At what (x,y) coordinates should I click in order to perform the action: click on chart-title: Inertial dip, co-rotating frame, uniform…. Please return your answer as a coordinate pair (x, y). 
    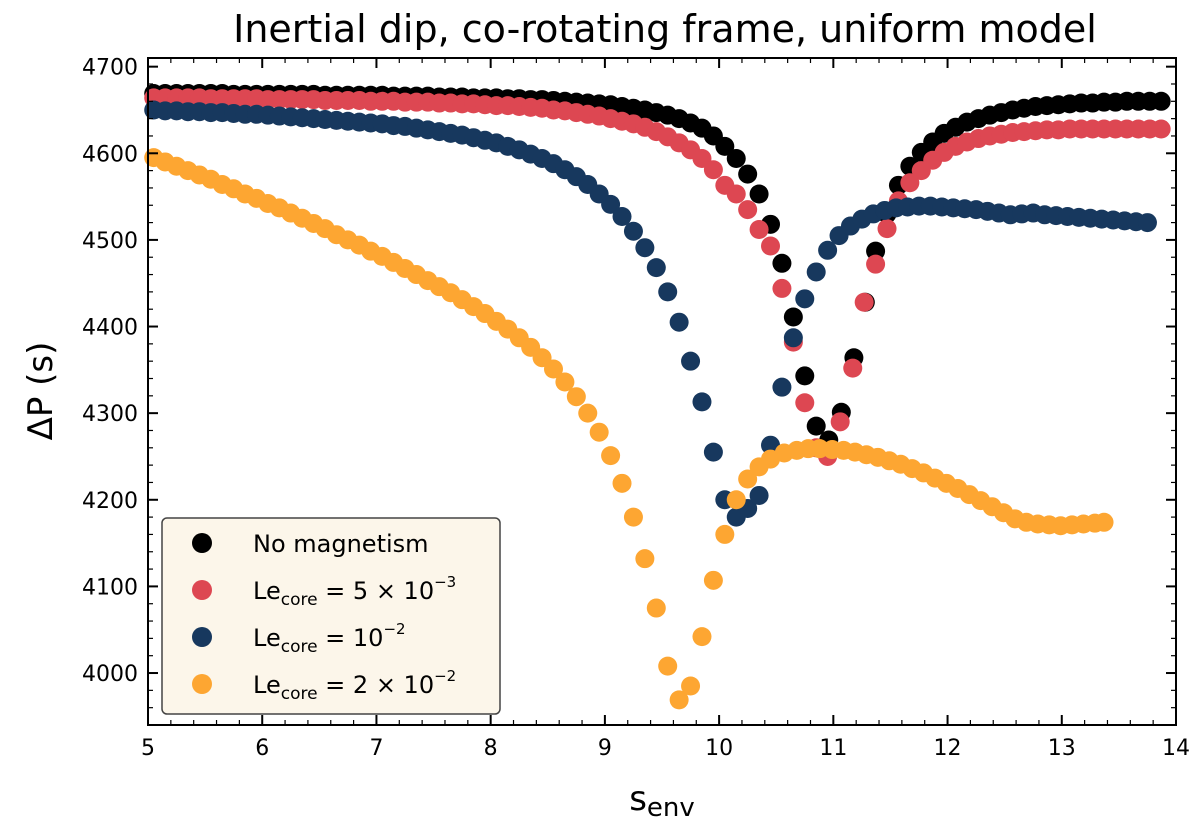
    Looking at the image, I should click on (665, 29).